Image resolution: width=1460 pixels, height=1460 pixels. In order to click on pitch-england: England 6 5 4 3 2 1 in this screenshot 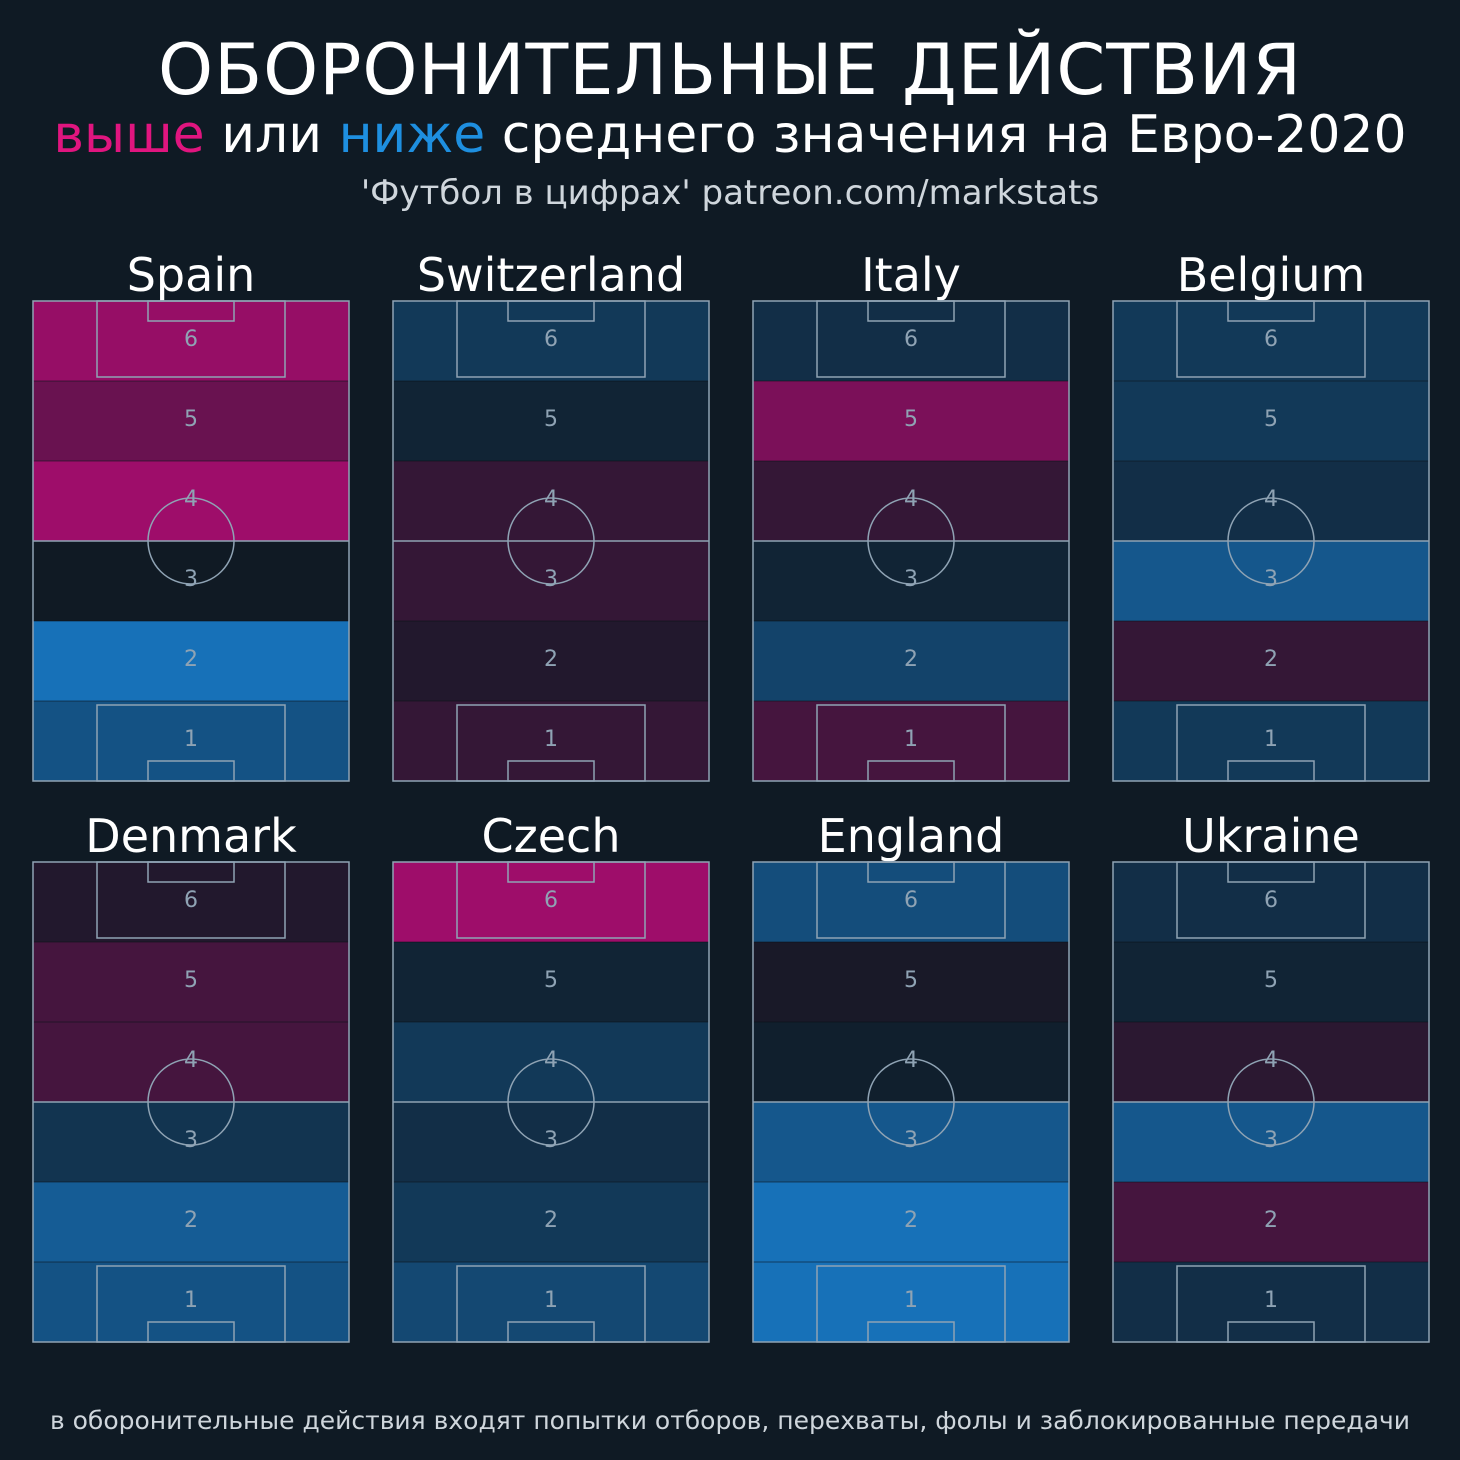, I will do `click(911, 1076)`.